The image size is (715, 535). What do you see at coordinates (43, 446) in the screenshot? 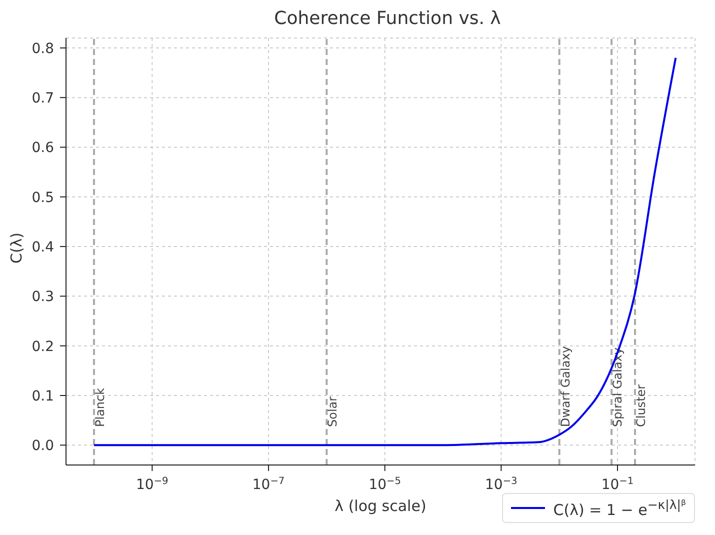
I see `y-tick-label: 0.0` at bounding box center [43, 446].